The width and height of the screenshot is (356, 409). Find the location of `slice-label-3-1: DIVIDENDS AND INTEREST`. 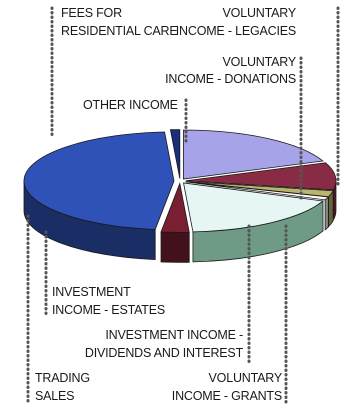

slice-label-3-1: DIVIDENDS AND INTEREST is located at coordinates (164, 353).